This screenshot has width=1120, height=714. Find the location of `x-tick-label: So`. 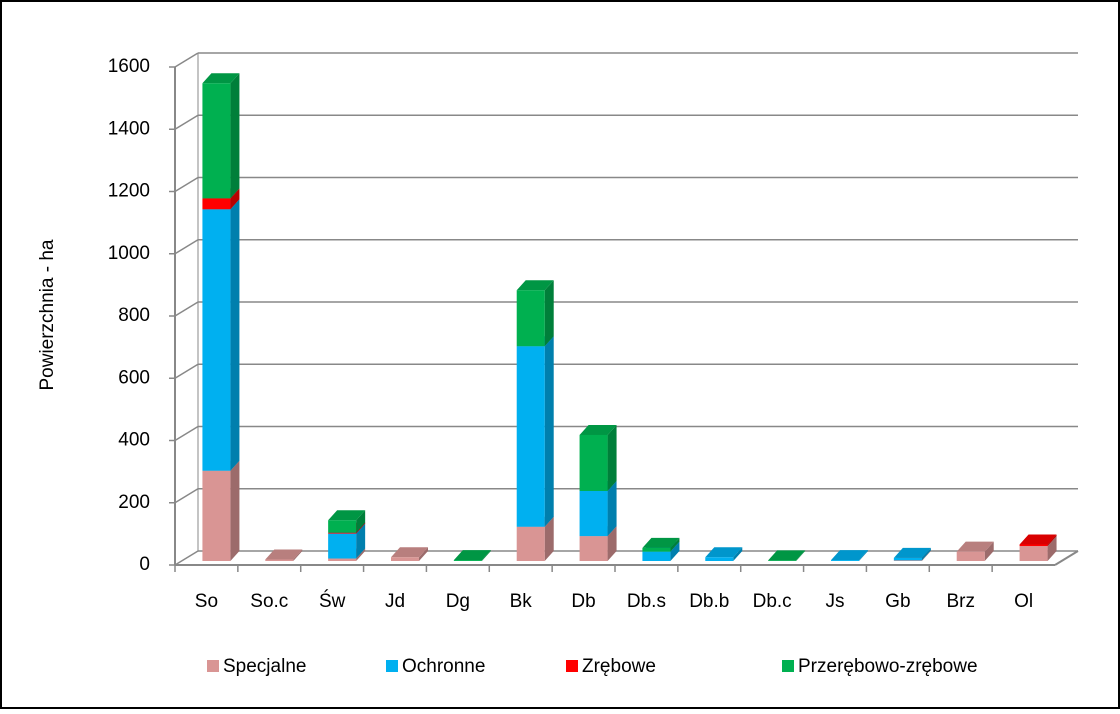

x-tick-label: So is located at coordinates (206, 601).